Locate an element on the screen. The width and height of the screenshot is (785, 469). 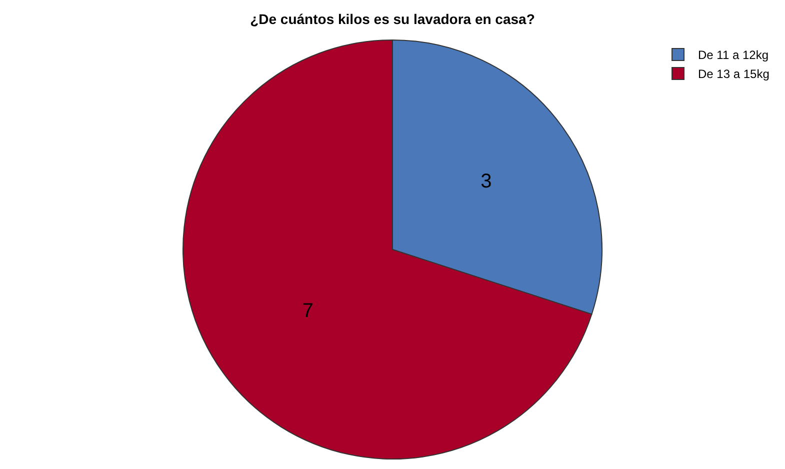
data-label: 7 is located at coordinates (308, 311).